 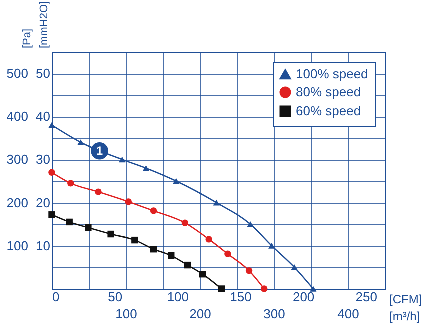 What do you see at coordinates (43, 160) in the screenshot?
I see `y2-tick-label: 30` at bounding box center [43, 160].